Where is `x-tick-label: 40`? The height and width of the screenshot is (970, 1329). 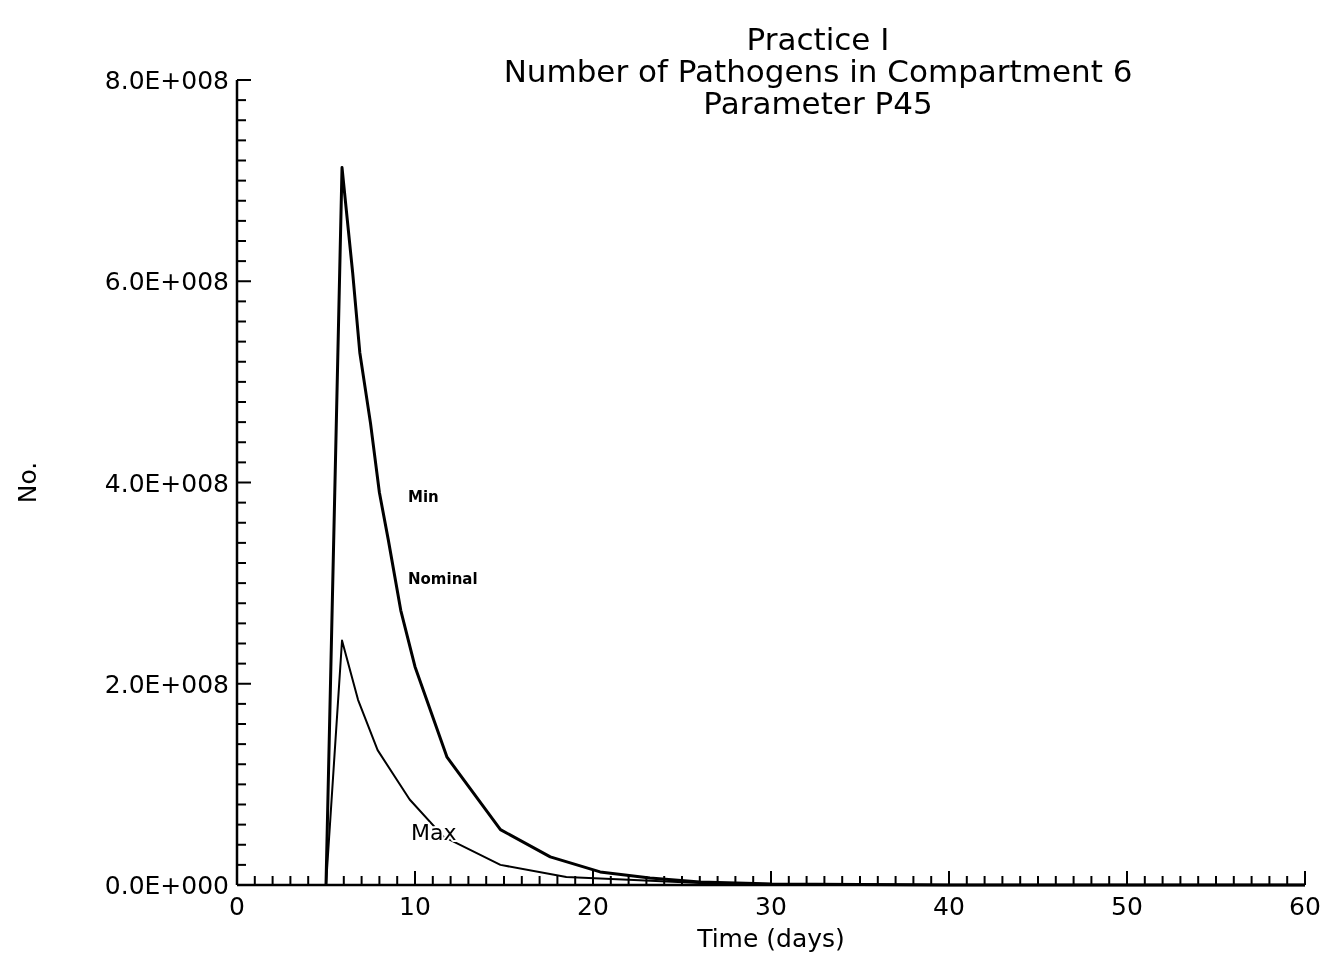
x-tick-label: 40 is located at coordinates (949, 906).